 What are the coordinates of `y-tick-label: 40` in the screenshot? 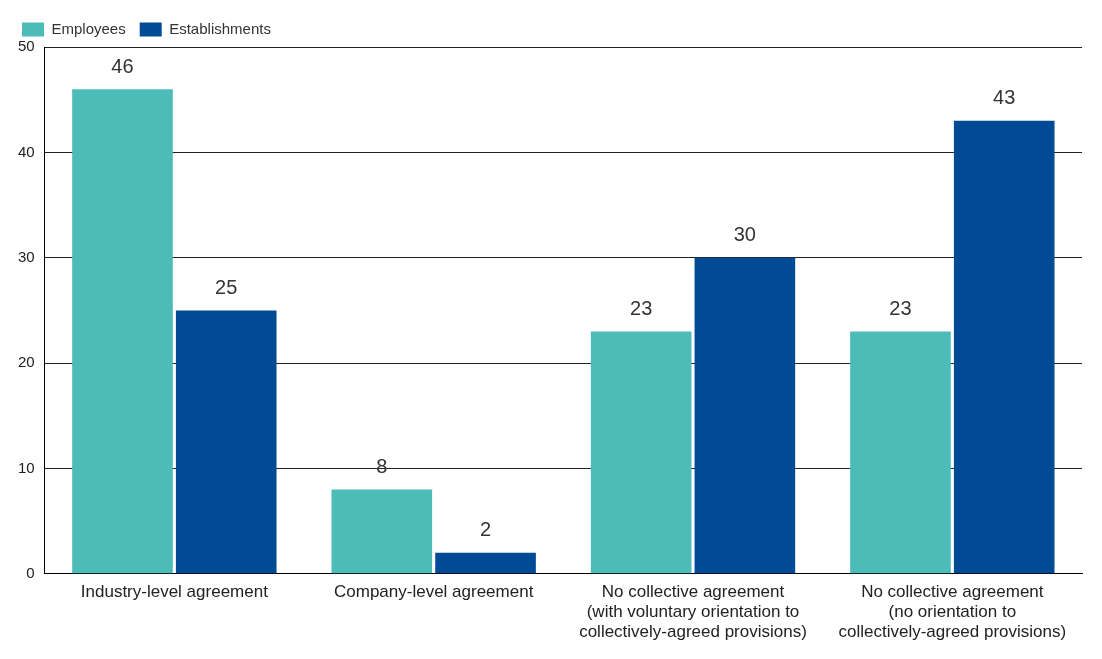 It's located at (26, 151).